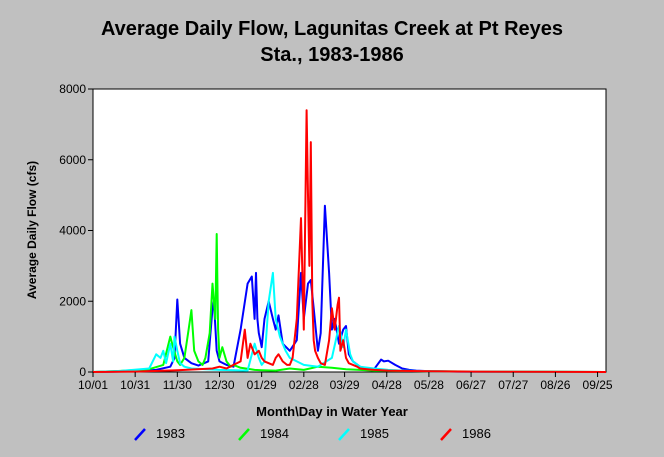 This screenshot has width=664, height=457. Describe the element at coordinates (72, 160) in the screenshot. I see `y-tick-label: 6000` at that location.